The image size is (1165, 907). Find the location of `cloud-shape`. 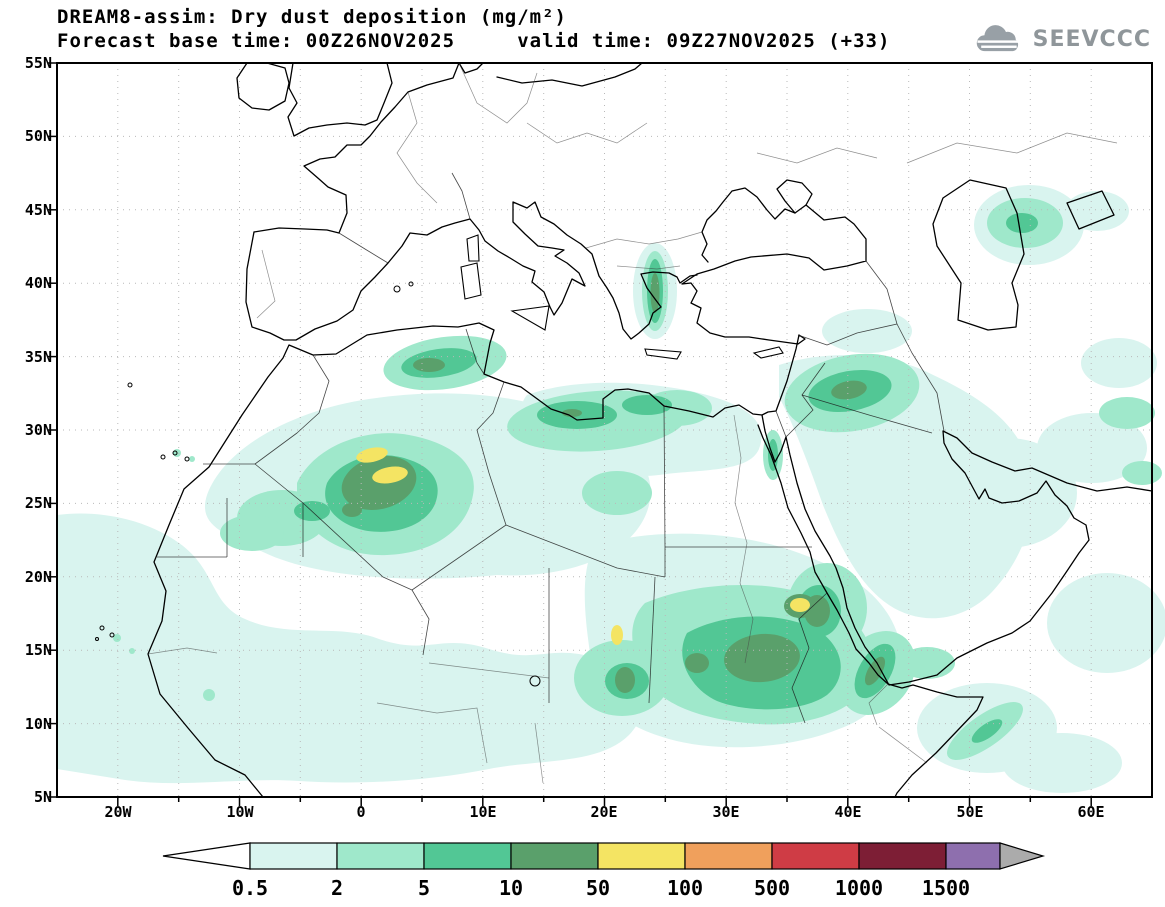

cloud-shape is located at coordinates (997, 38).